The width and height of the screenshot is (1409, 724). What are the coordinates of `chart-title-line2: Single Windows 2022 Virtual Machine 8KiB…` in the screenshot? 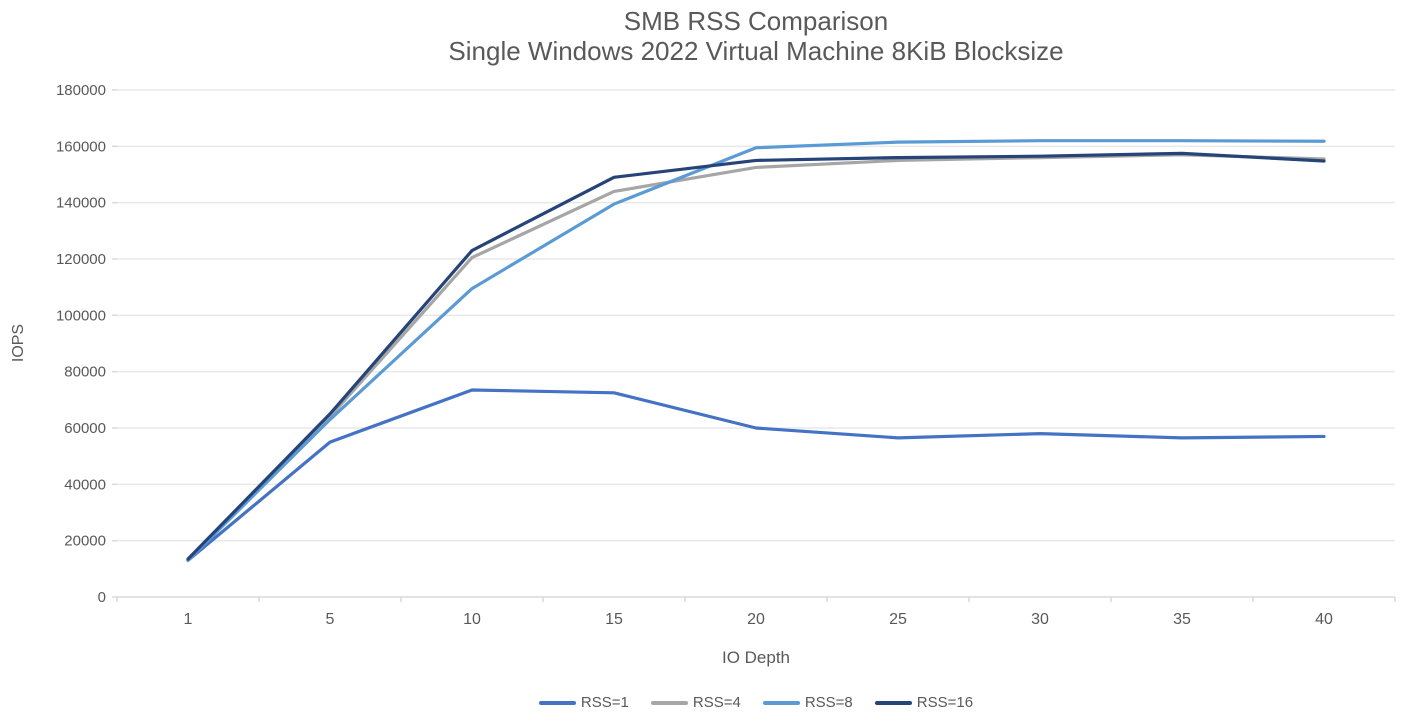 It's located at (756, 51).